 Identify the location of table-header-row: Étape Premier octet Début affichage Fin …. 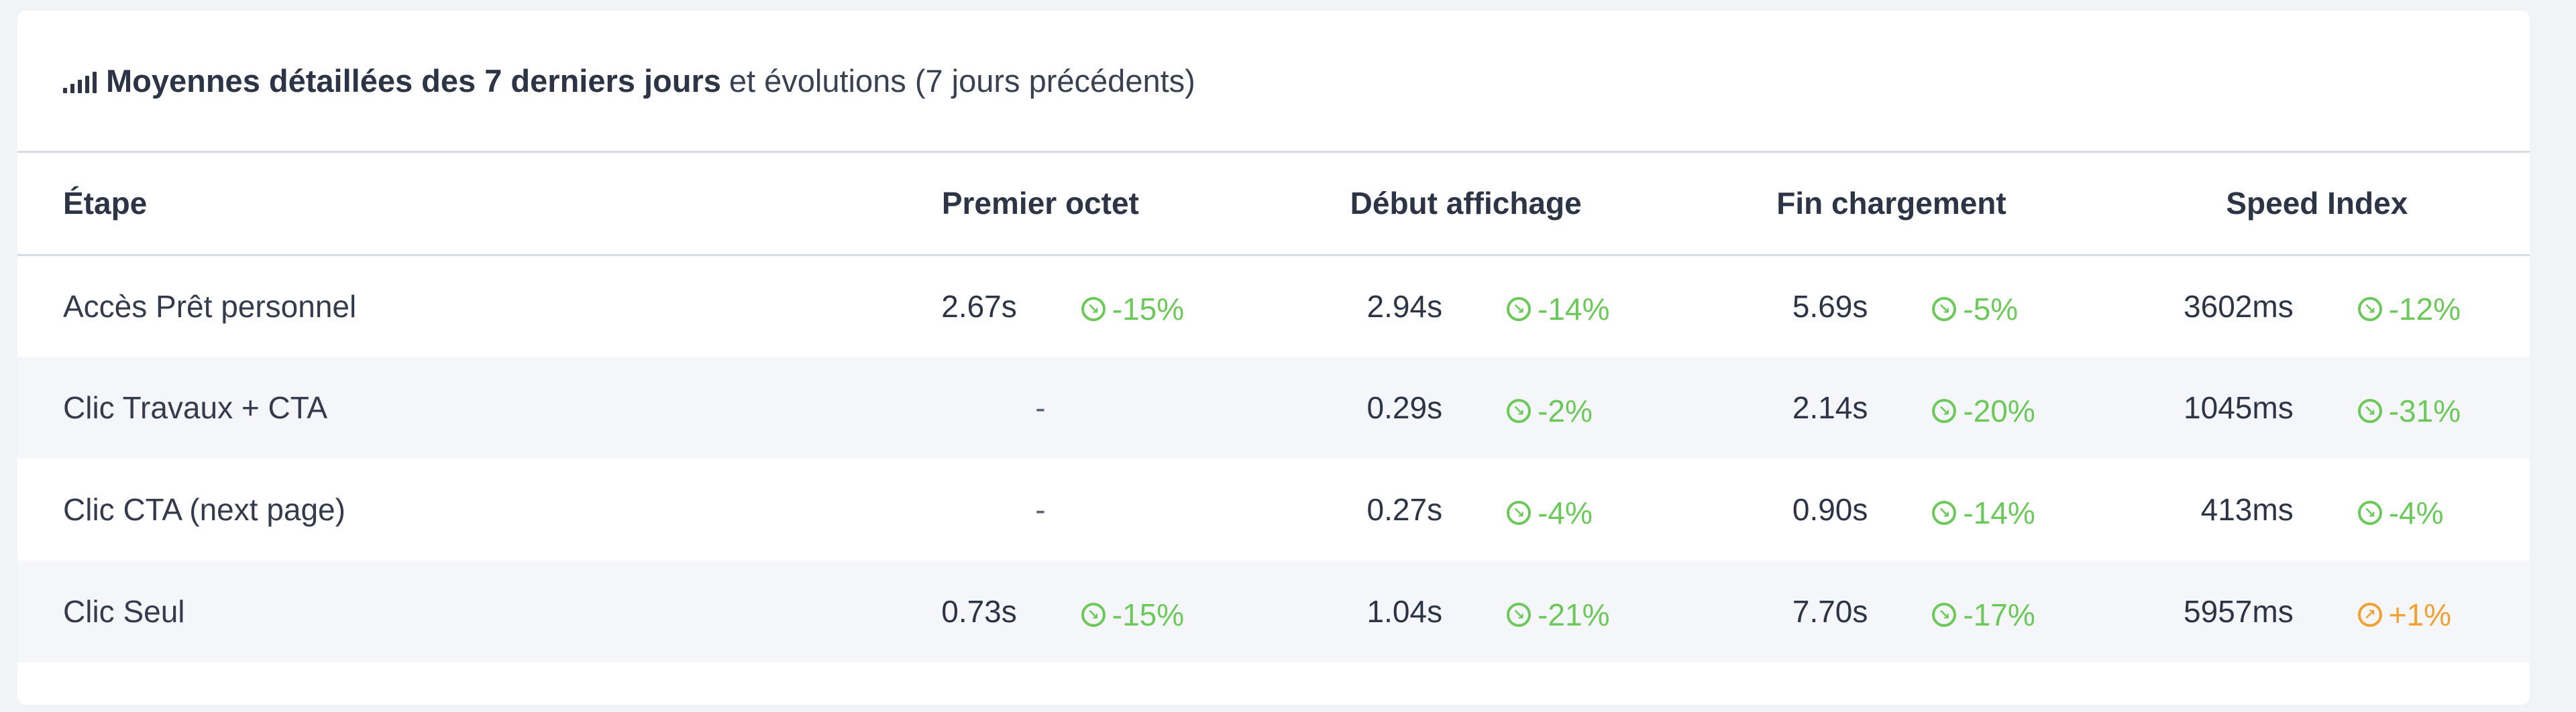
(1273, 204).